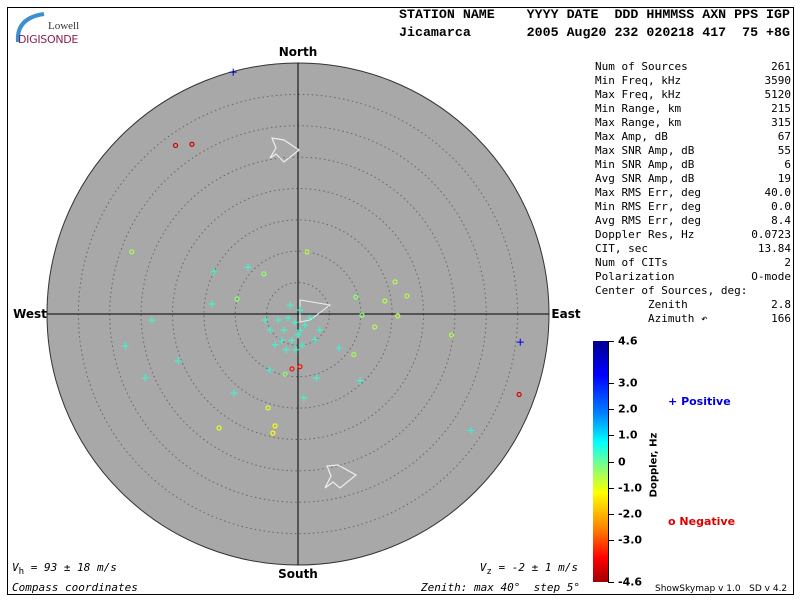 This screenshot has width=800, height=600. Describe the element at coordinates (721, 589) in the screenshot. I see `version-label: ShowSkymap v 1.0 SD v 4.2` at that location.